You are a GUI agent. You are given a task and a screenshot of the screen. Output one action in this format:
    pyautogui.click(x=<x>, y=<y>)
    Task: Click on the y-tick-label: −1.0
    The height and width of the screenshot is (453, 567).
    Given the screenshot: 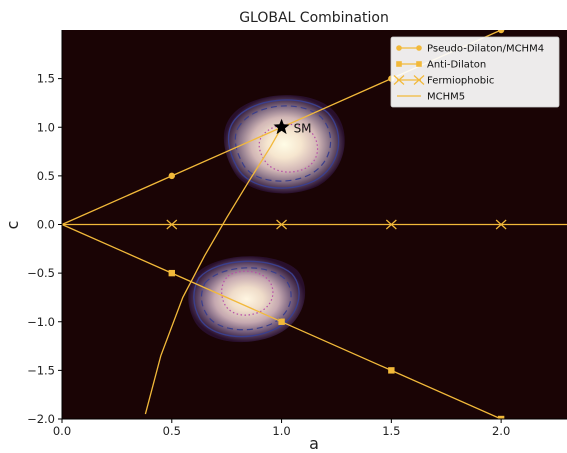 What is the action you would take?
    pyautogui.click(x=41, y=322)
    